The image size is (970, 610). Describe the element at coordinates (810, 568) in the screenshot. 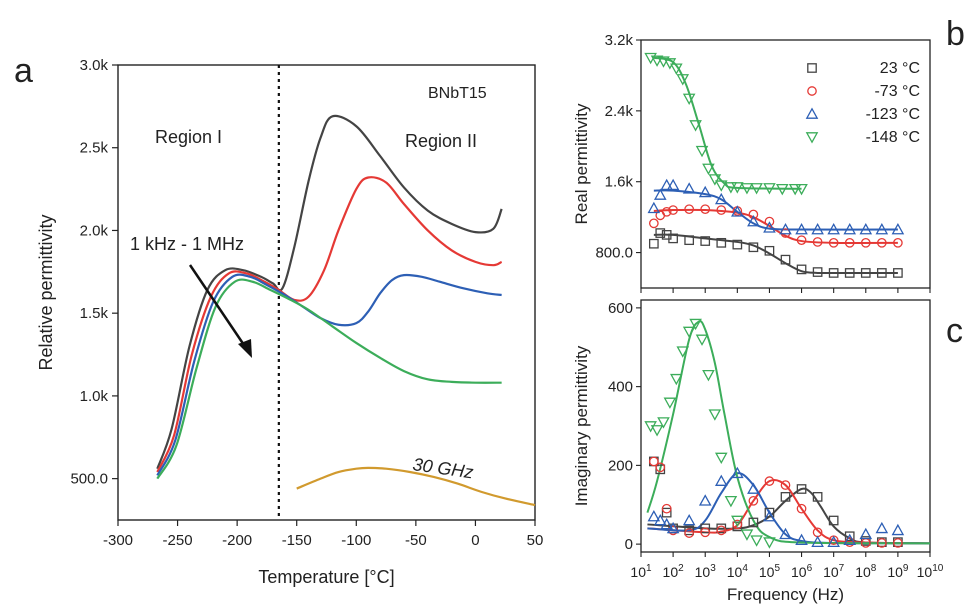

I see `x-tick-exponent: 6` at that location.